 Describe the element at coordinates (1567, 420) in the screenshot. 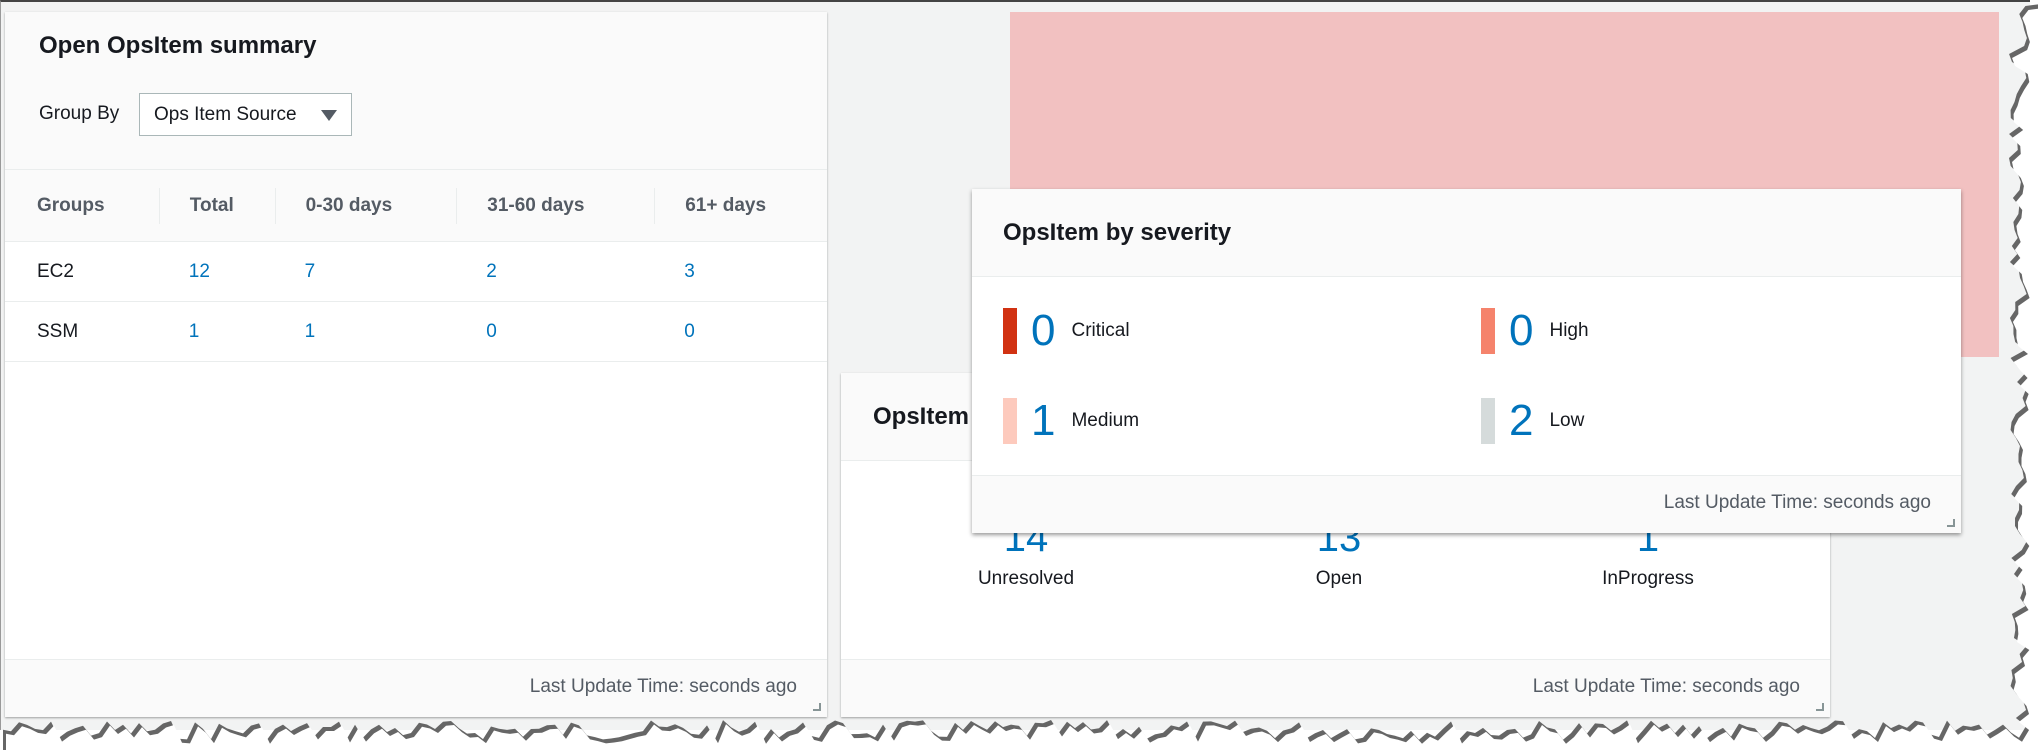

I see `severity-label: Low` at that location.